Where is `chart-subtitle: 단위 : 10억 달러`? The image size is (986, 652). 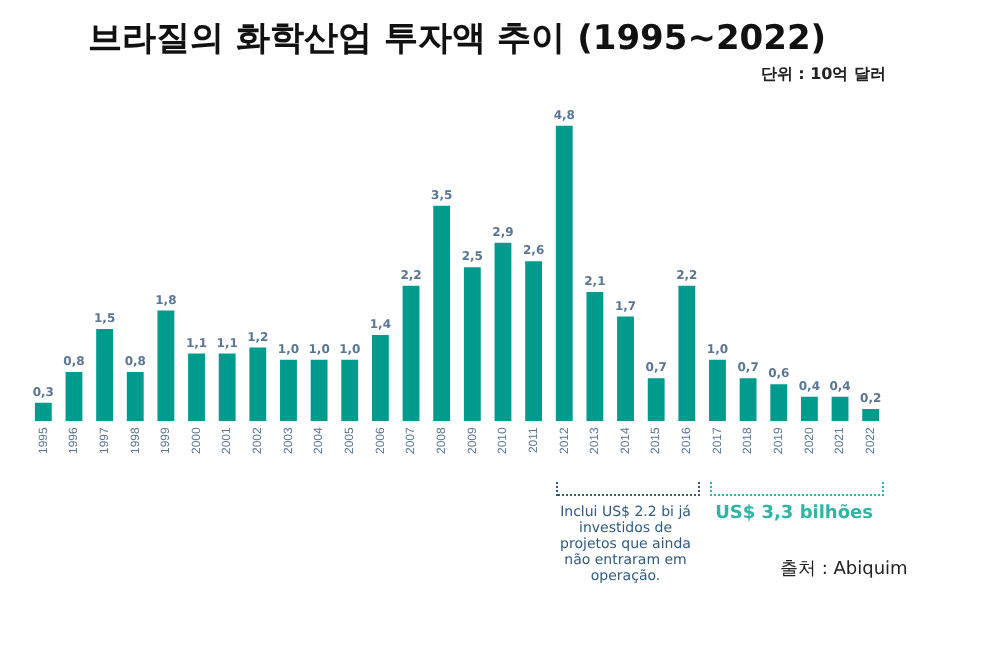 chart-subtitle: 단위 : 10억 달러 is located at coordinates (823, 73).